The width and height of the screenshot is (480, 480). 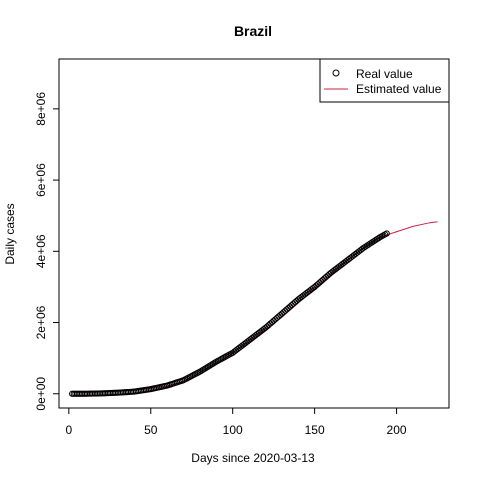 I want to click on legend-label-real-value: Real value, so click(x=384, y=74).